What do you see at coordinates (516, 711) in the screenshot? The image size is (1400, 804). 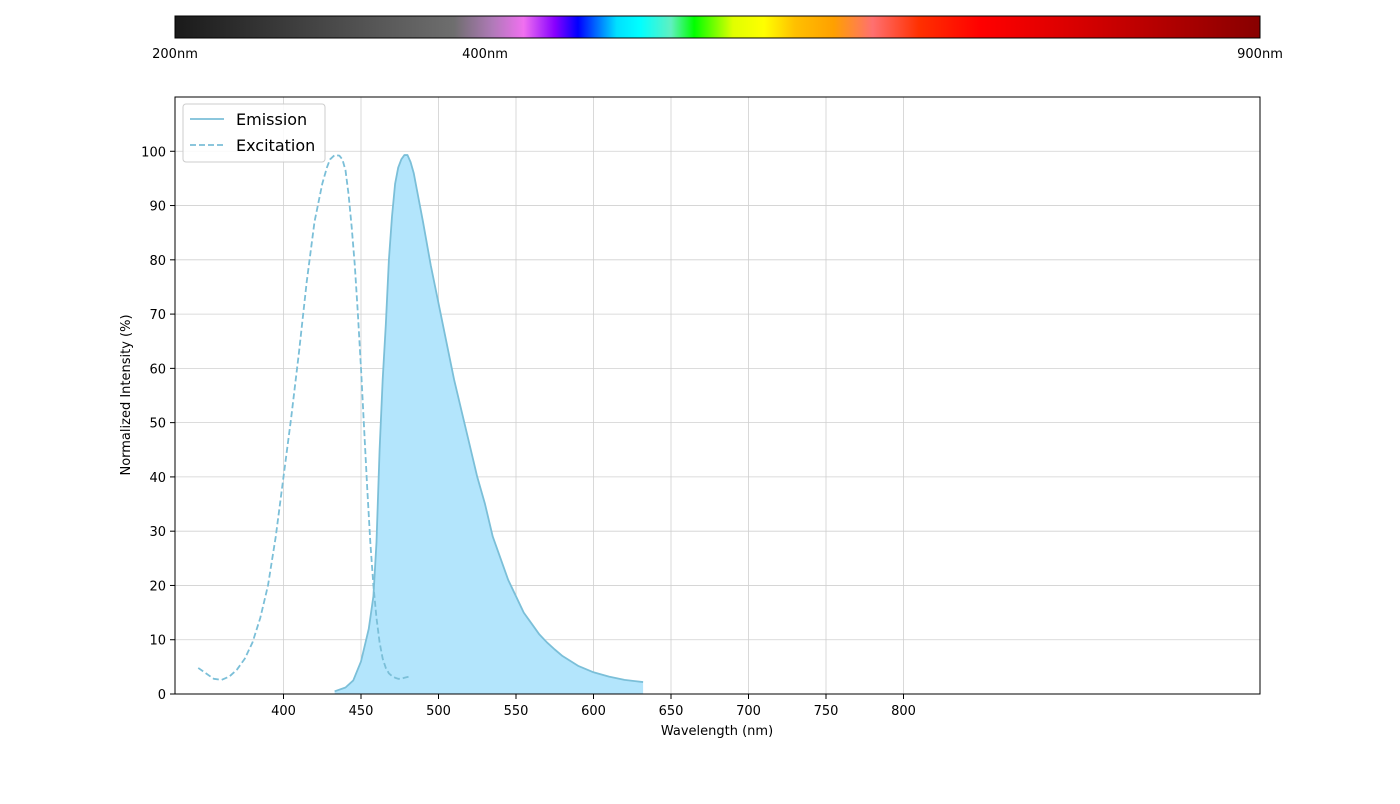 I see `x-tick-label: 550` at bounding box center [516, 711].